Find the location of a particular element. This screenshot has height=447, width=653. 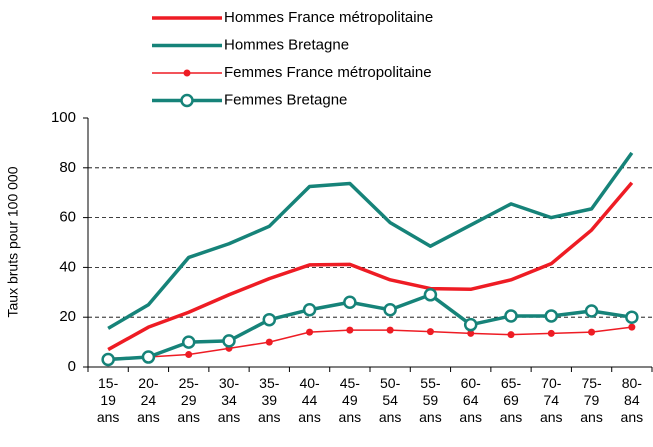

legend-label: Hommes Bretagne is located at coordinates (286, 44).